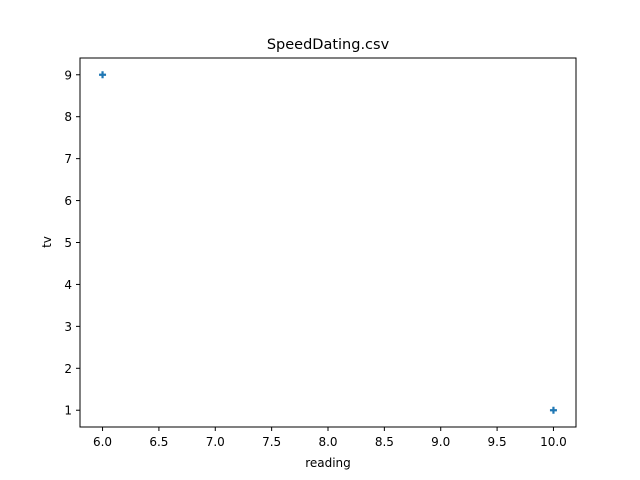 This screenshot has width=640, height=480. What do you see at coordinates (68, 75) in the screenshot?
I see `y-tick-label: 9` at bounding box center [68, 75].